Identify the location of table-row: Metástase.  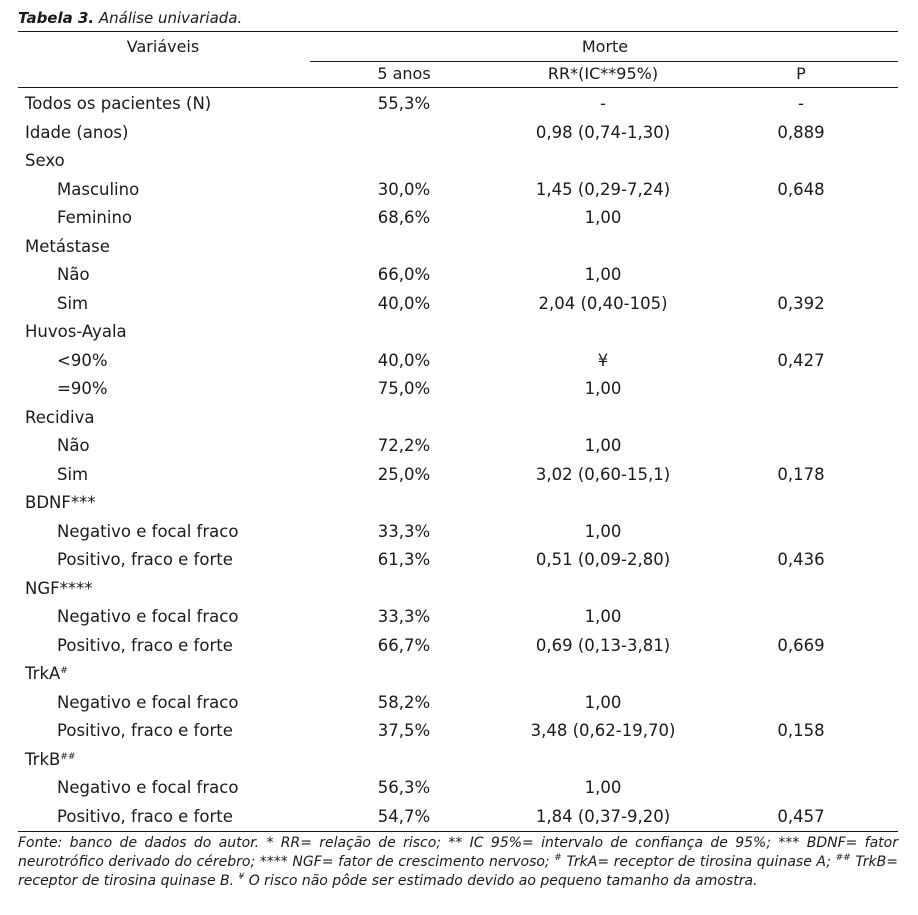
(459, 247).